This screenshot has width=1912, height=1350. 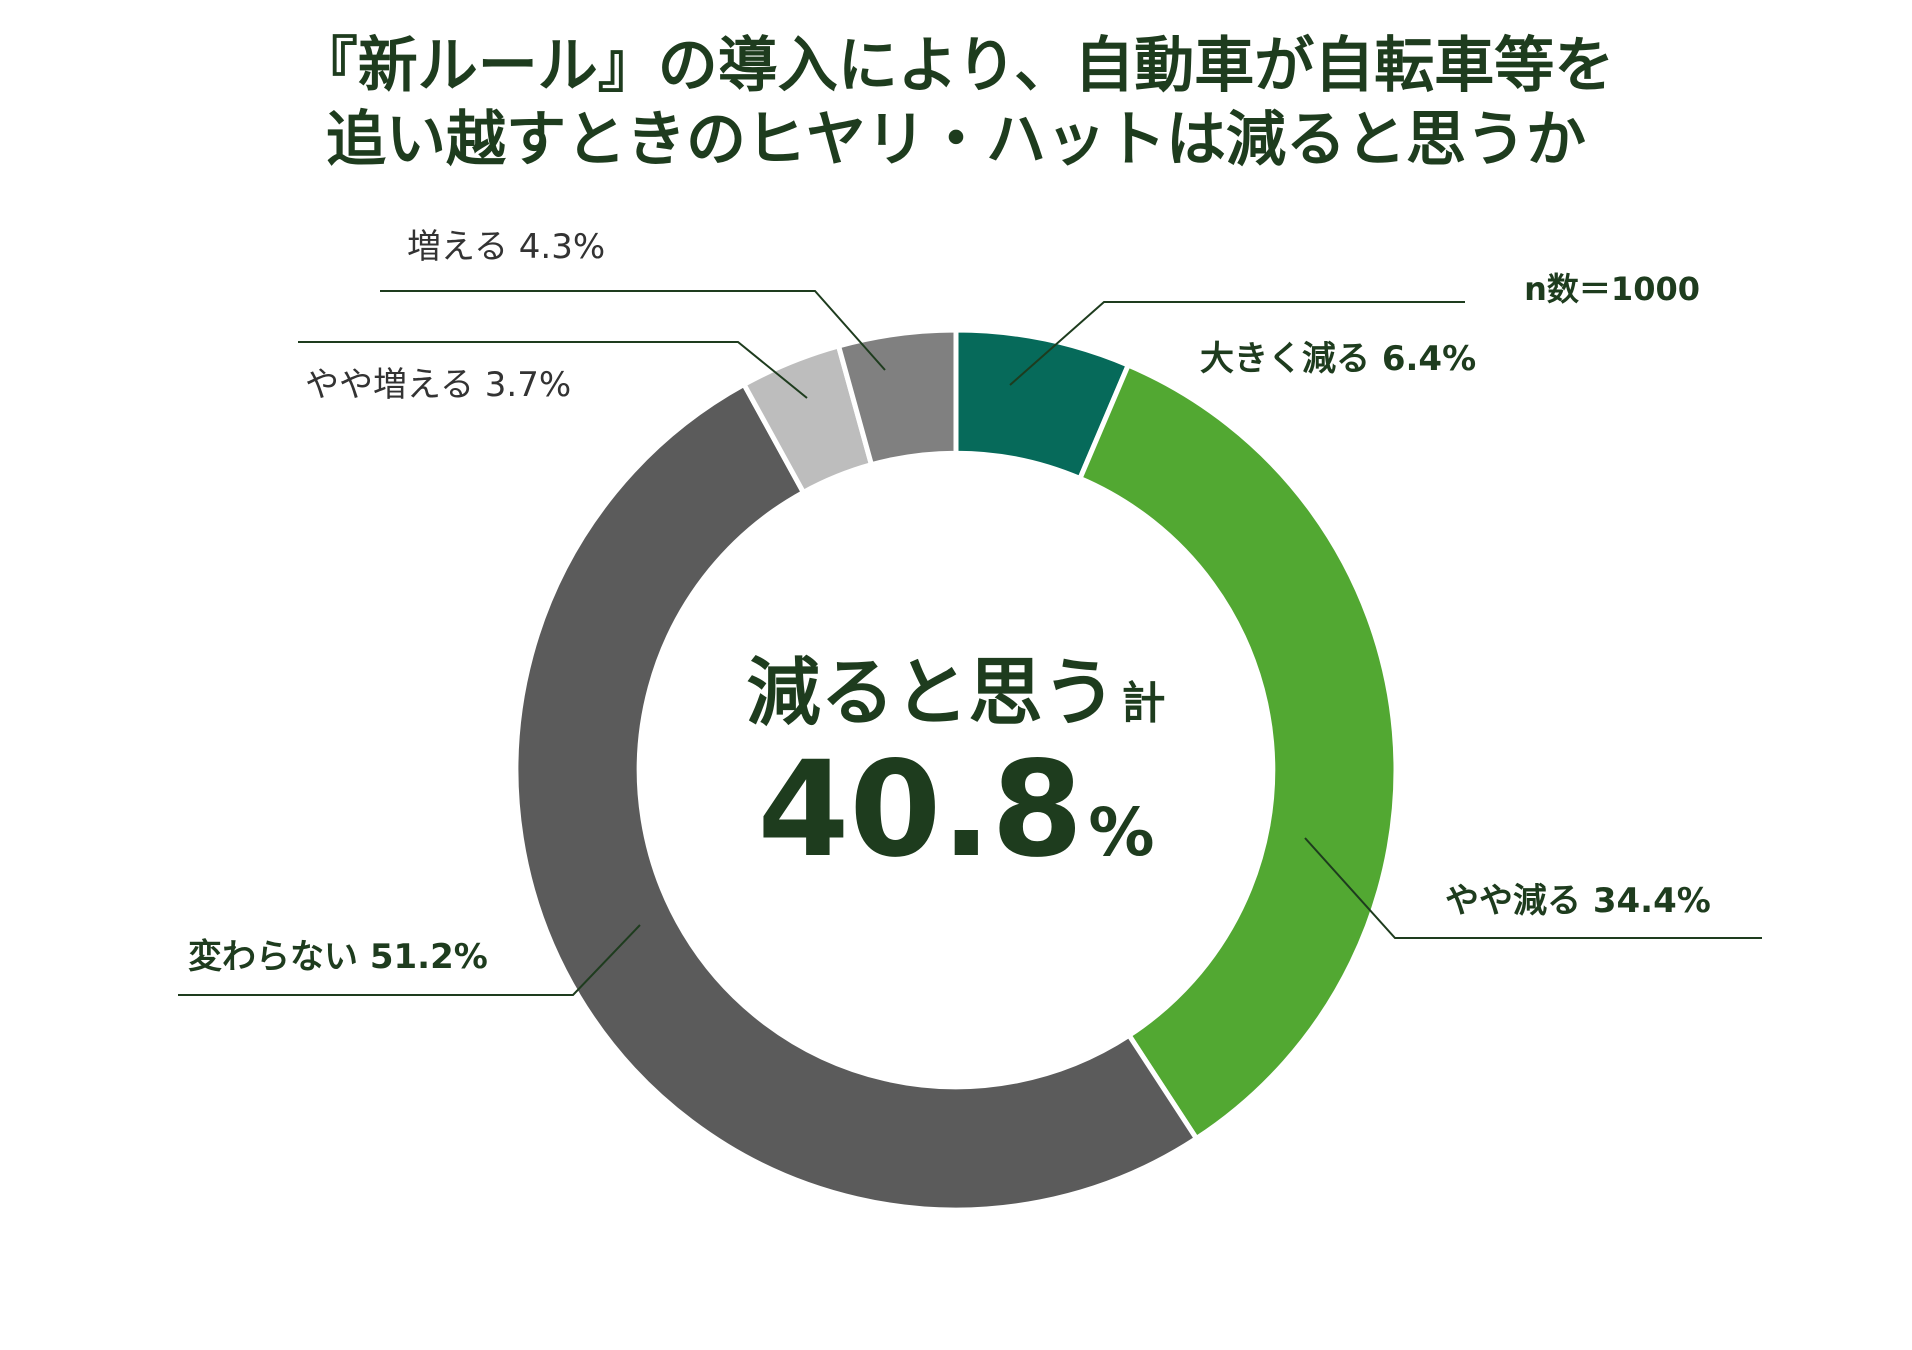 What do you see at coordinates (921, 810) in the screenshot?
I see `center-value-number: 40.8` at bounding box center [921, 810].